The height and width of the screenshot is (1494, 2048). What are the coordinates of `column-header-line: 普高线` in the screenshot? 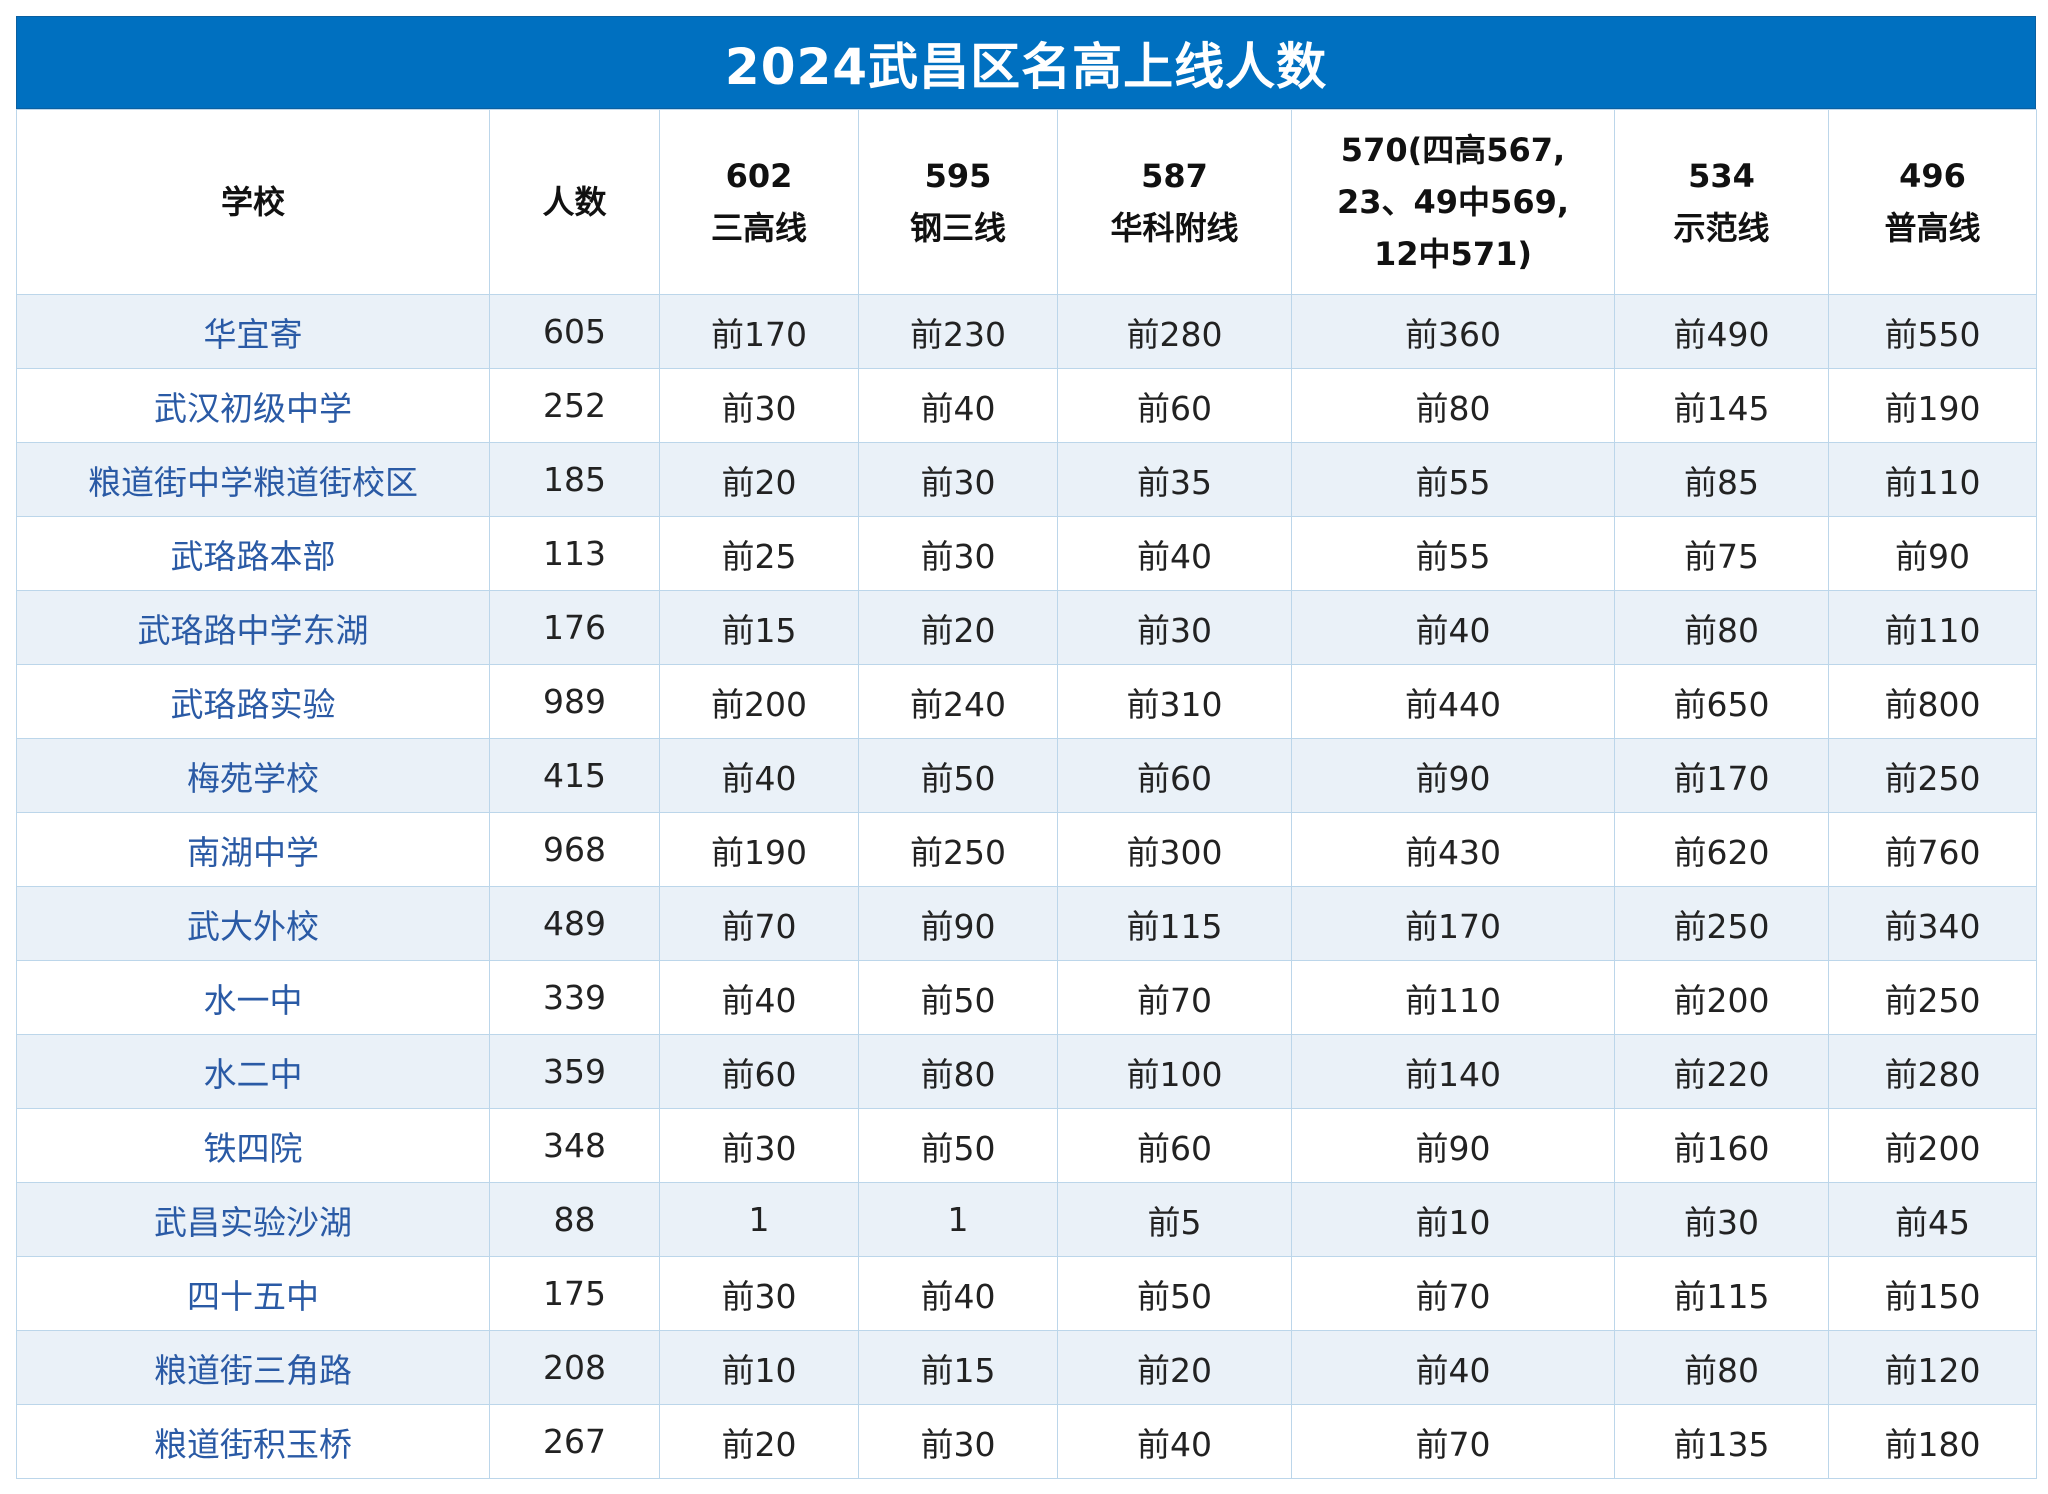 It's located at (1932, 228).